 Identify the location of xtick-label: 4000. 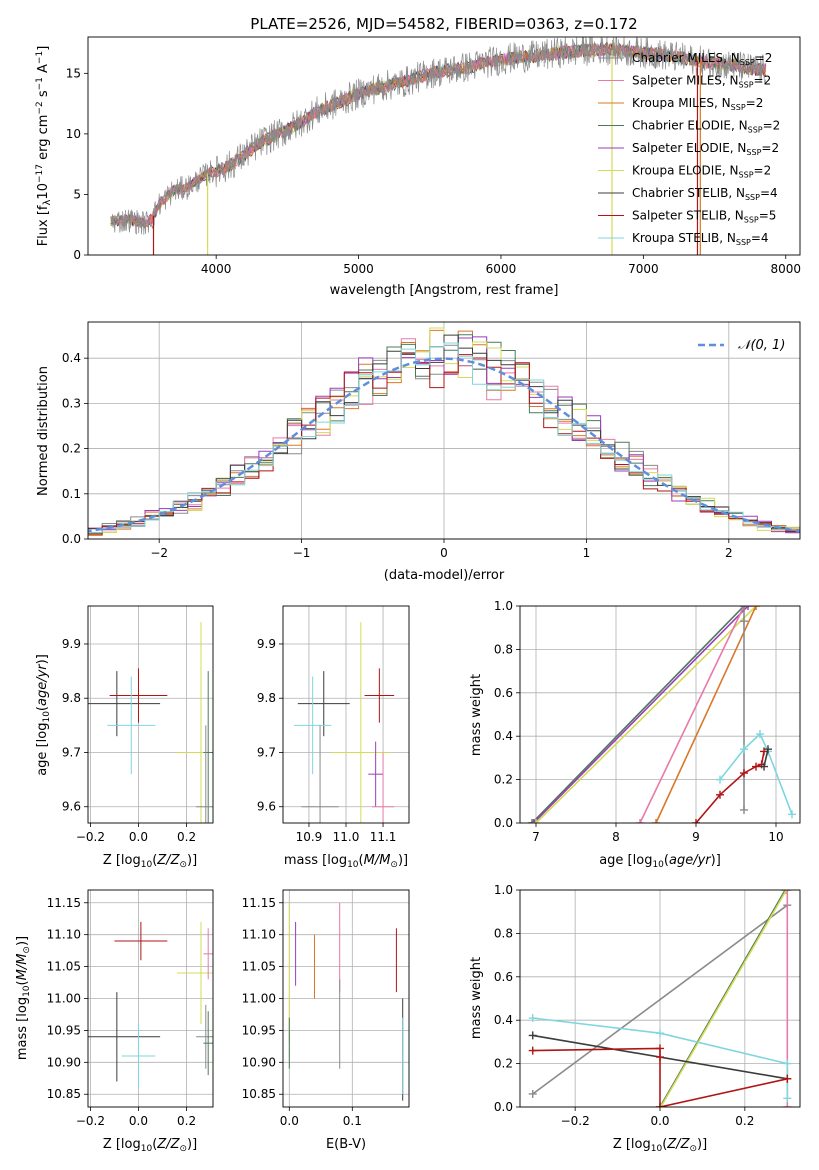
(216, 269).